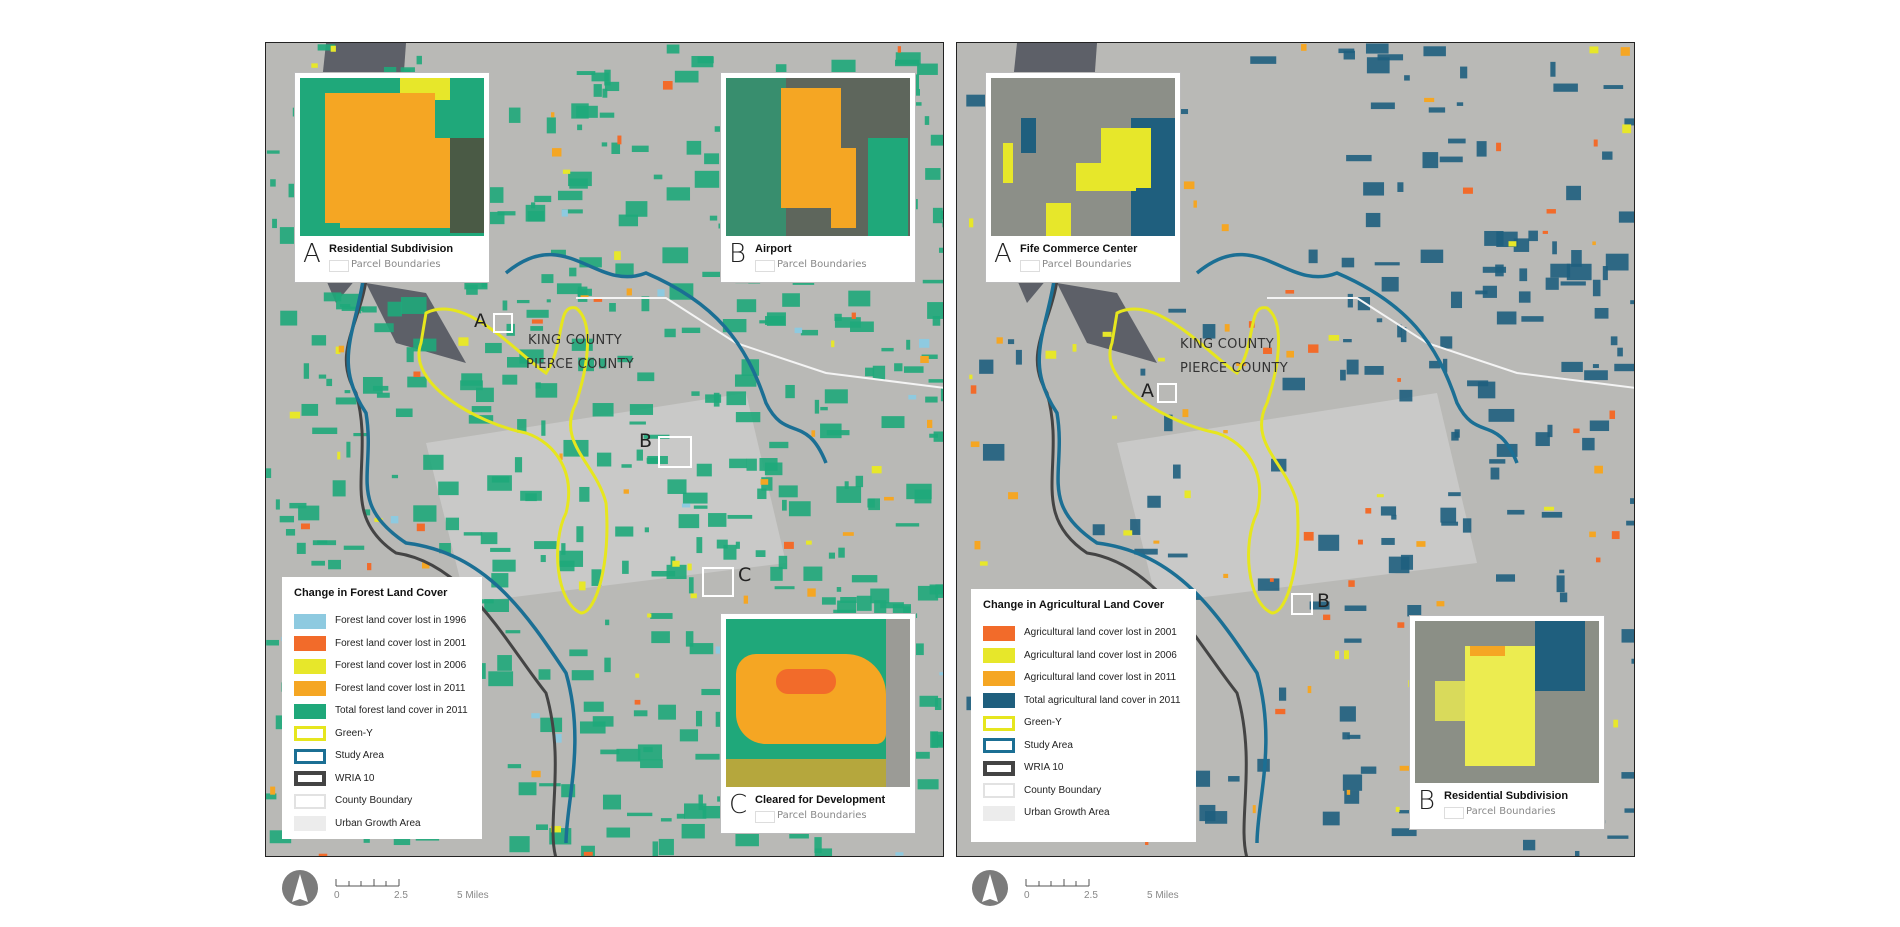 Image resolution: width=1900 pixels, height=927 pixels. What do you see at coordinates (354, 733) in the screenshot?
I see `legend-label: Green-Y` at bounding box center [354, 733].